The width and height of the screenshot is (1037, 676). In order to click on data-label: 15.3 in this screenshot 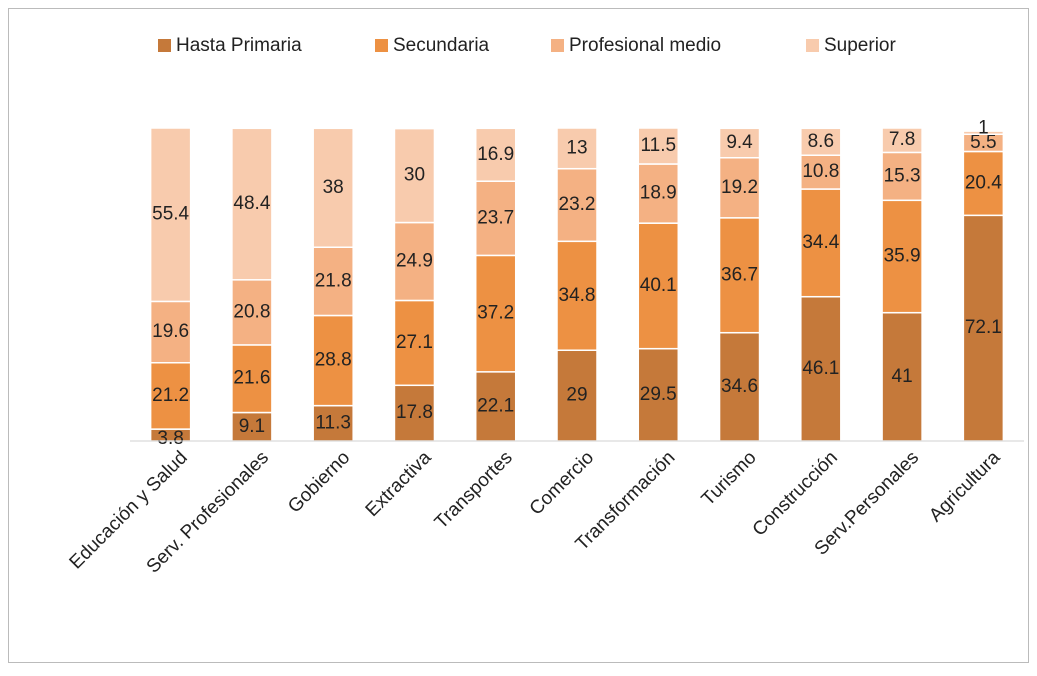, I will do `click(902, 175)`.